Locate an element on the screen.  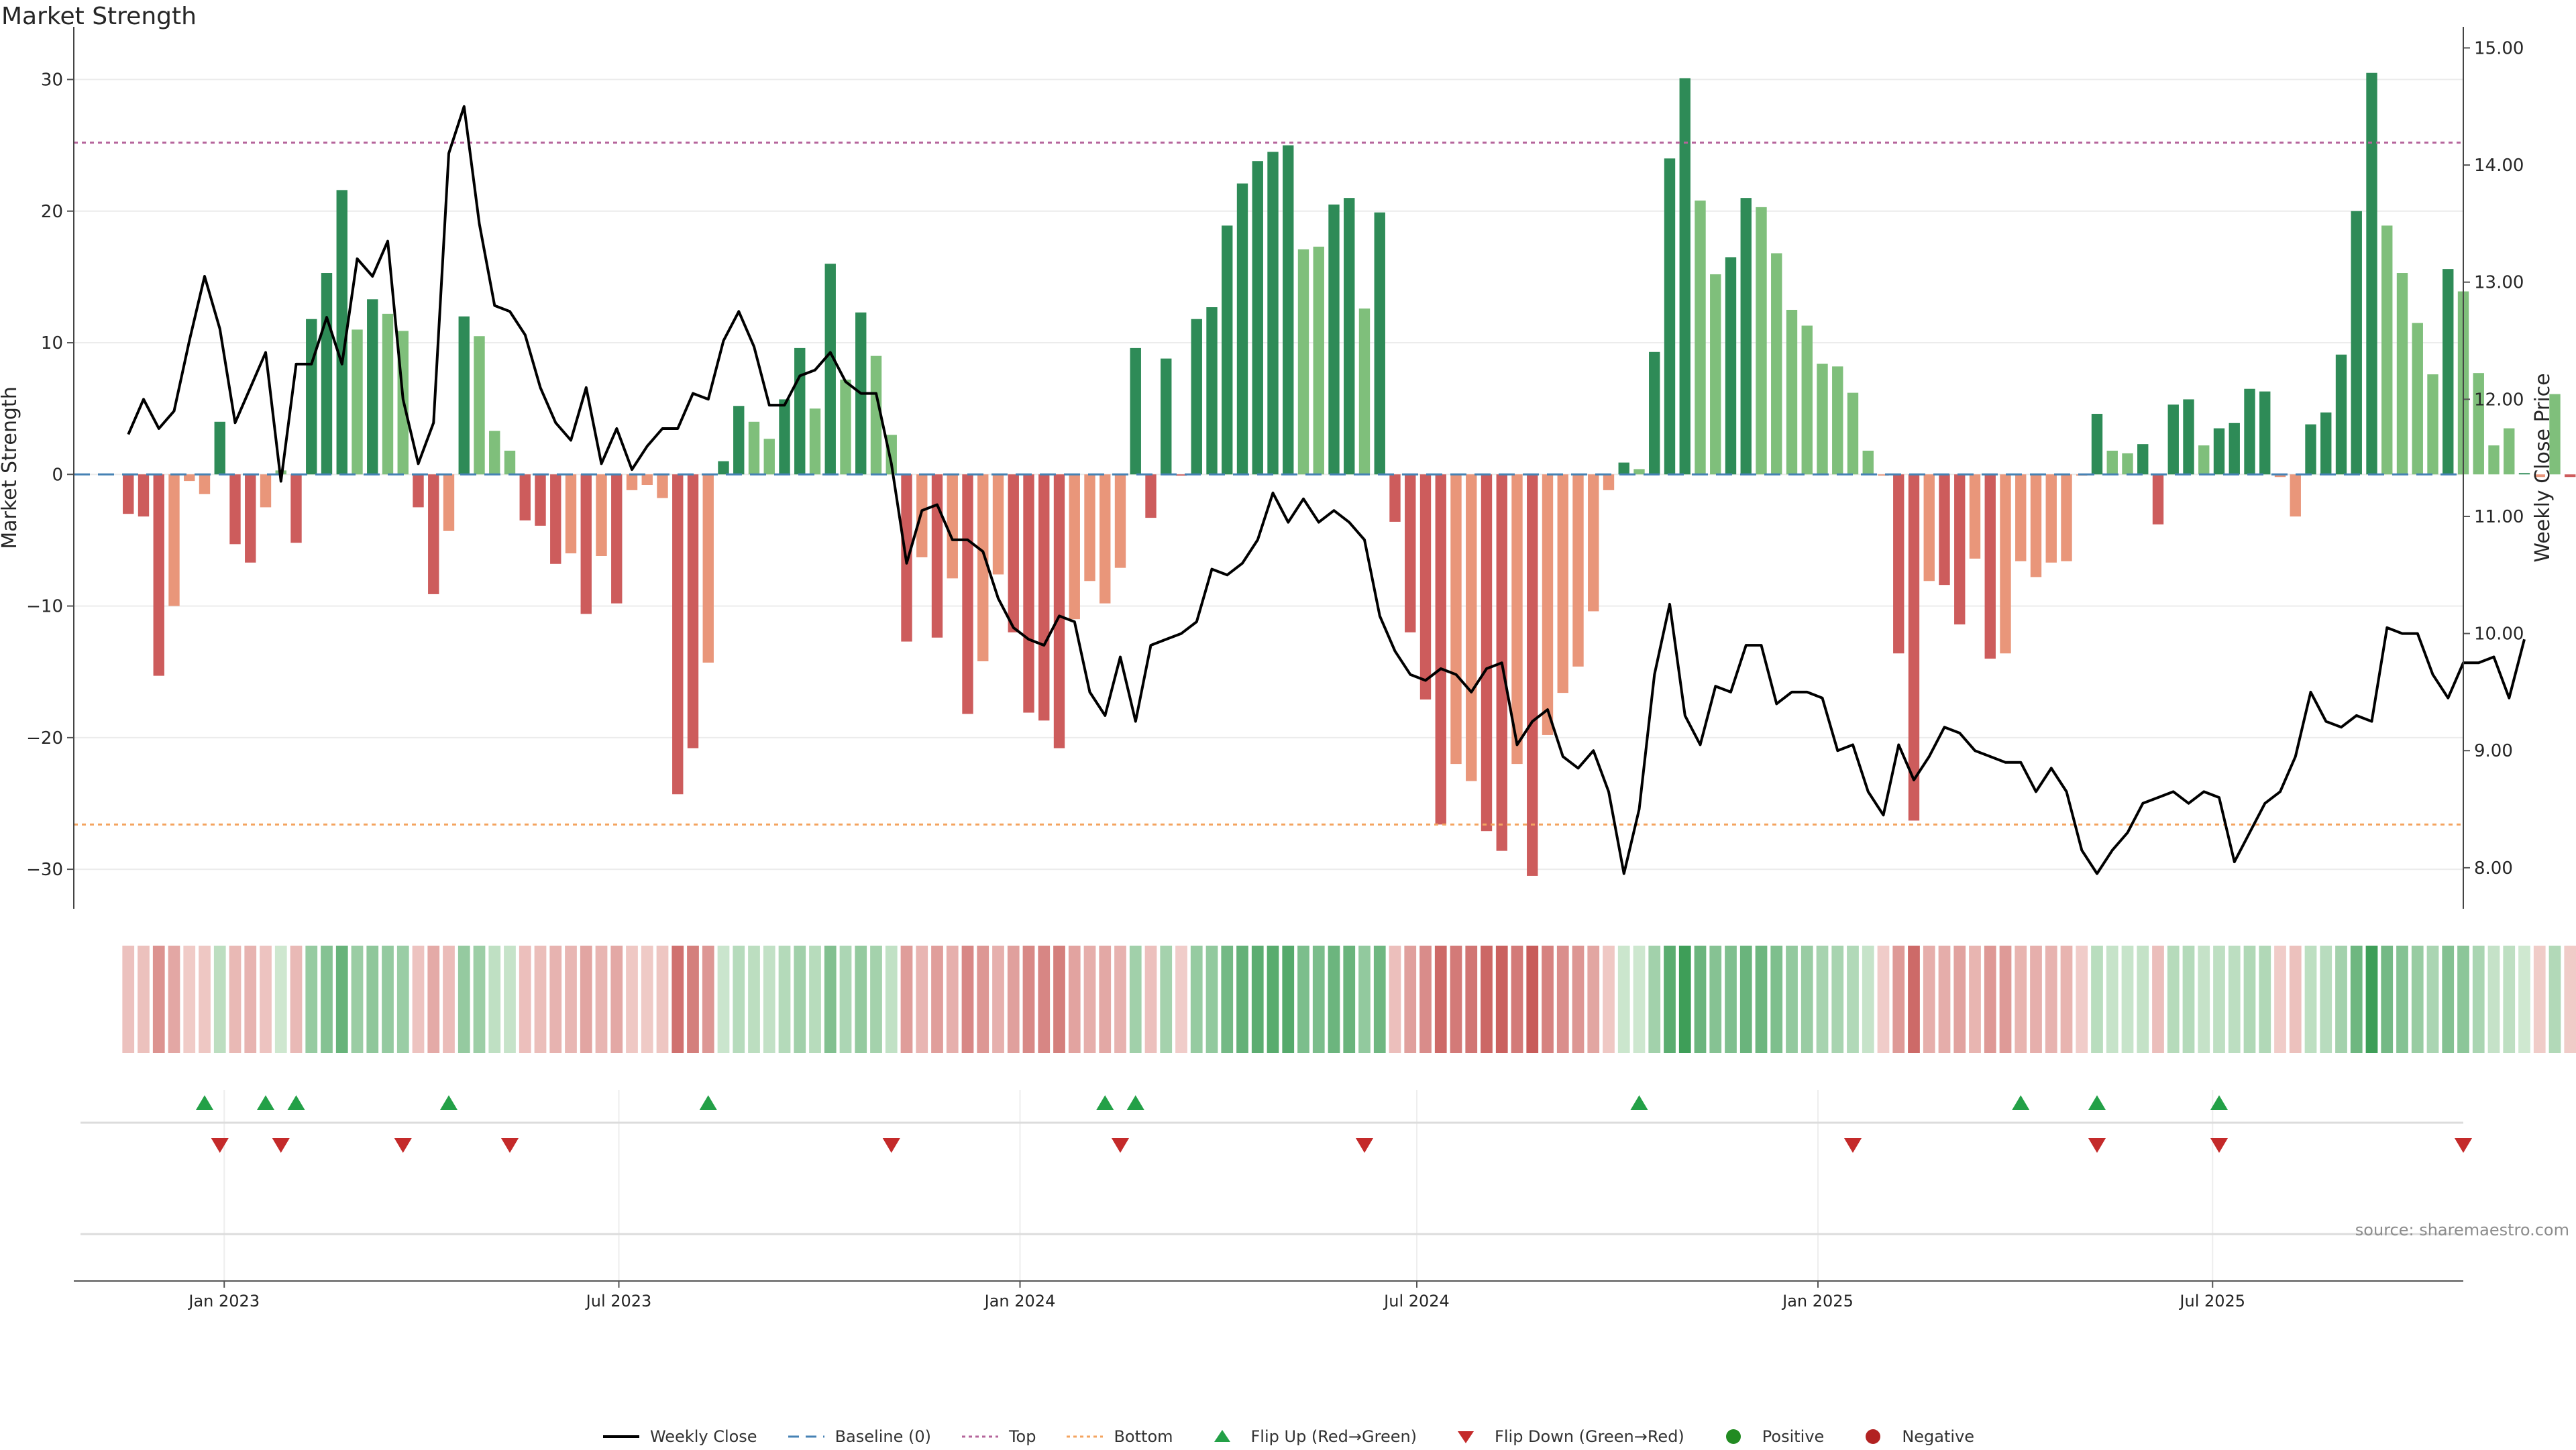
legend-item-flip-up: Flip Up (Red→Green) is located at coordinates (1310, 1436).